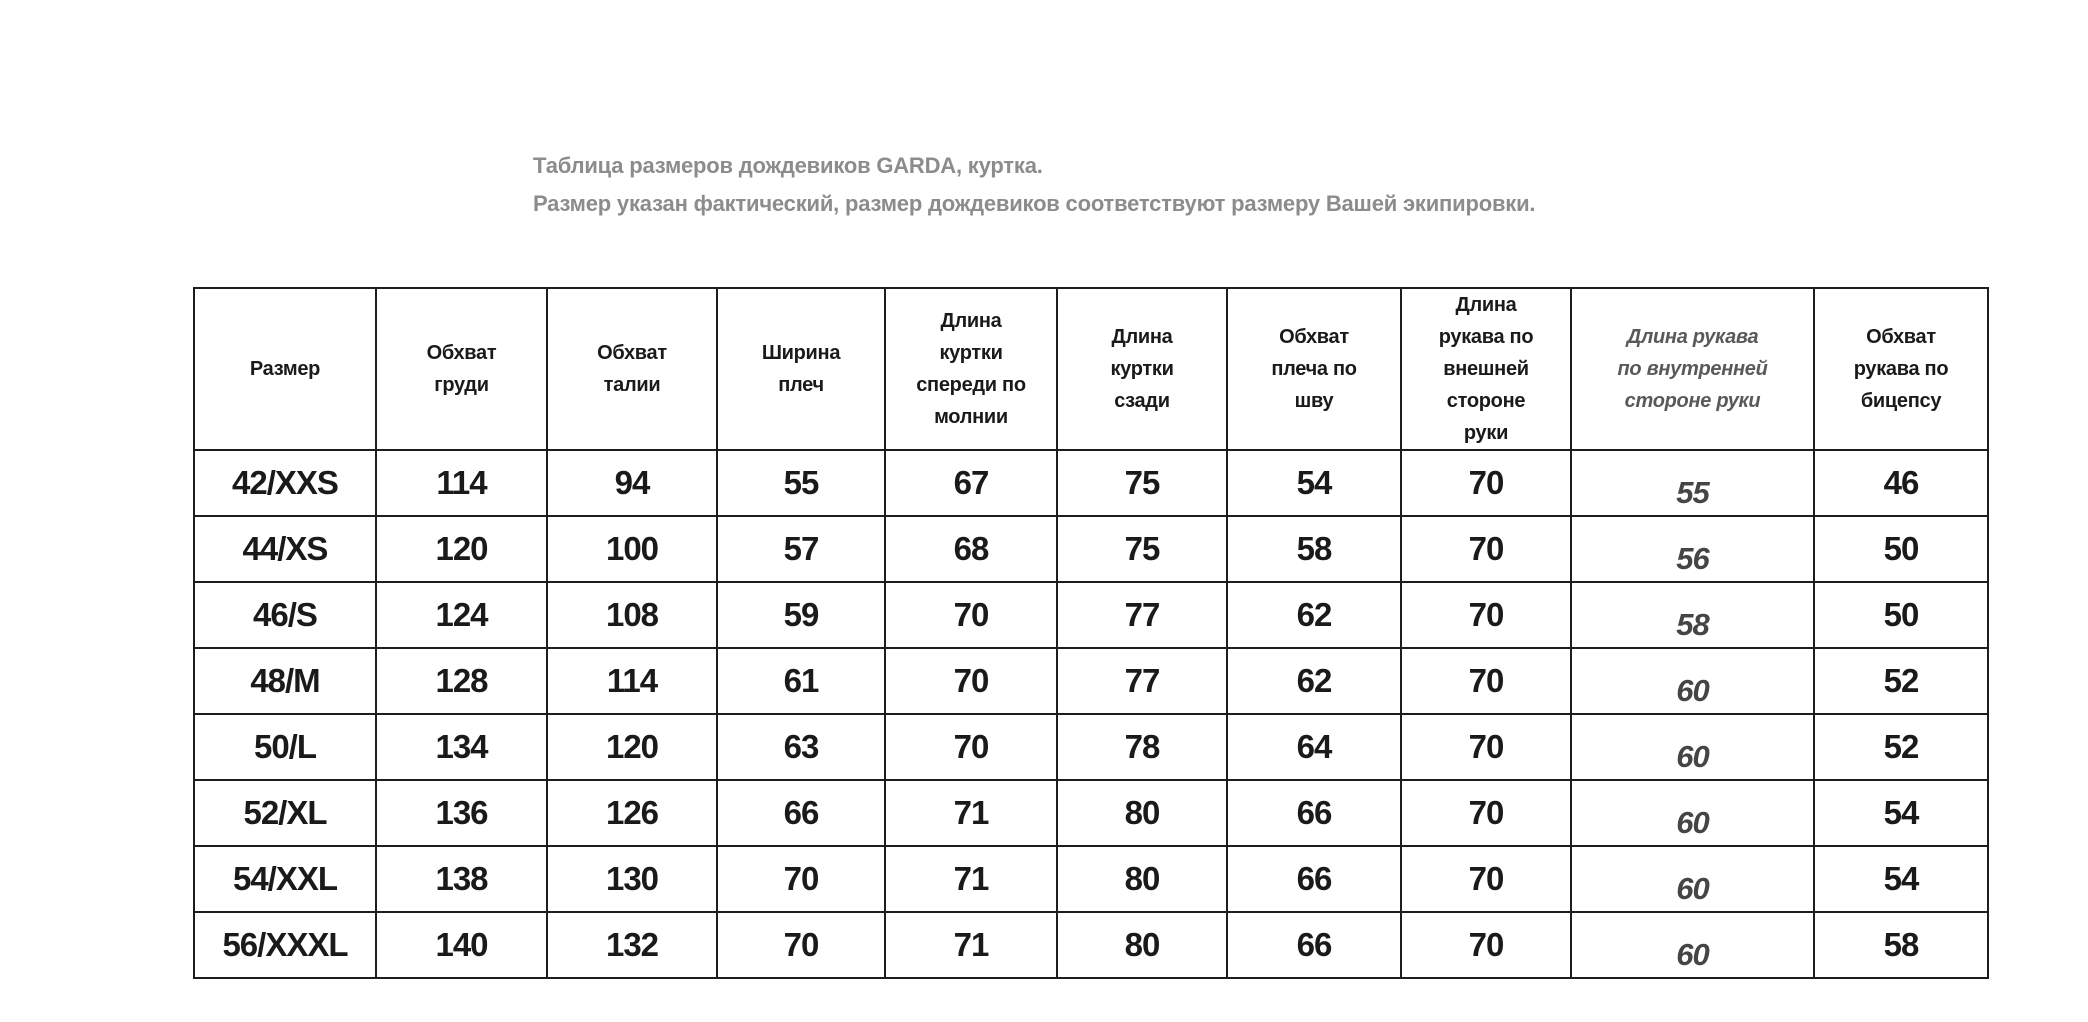 Image resolution: width=2088 pixels, height=1022 pixels. What do you see at coordinates (1314, 369) in the screenshot?
I see `header-cell-shoulder-seam: Обхват плеча по шву` at bounding box center [1314, 369].